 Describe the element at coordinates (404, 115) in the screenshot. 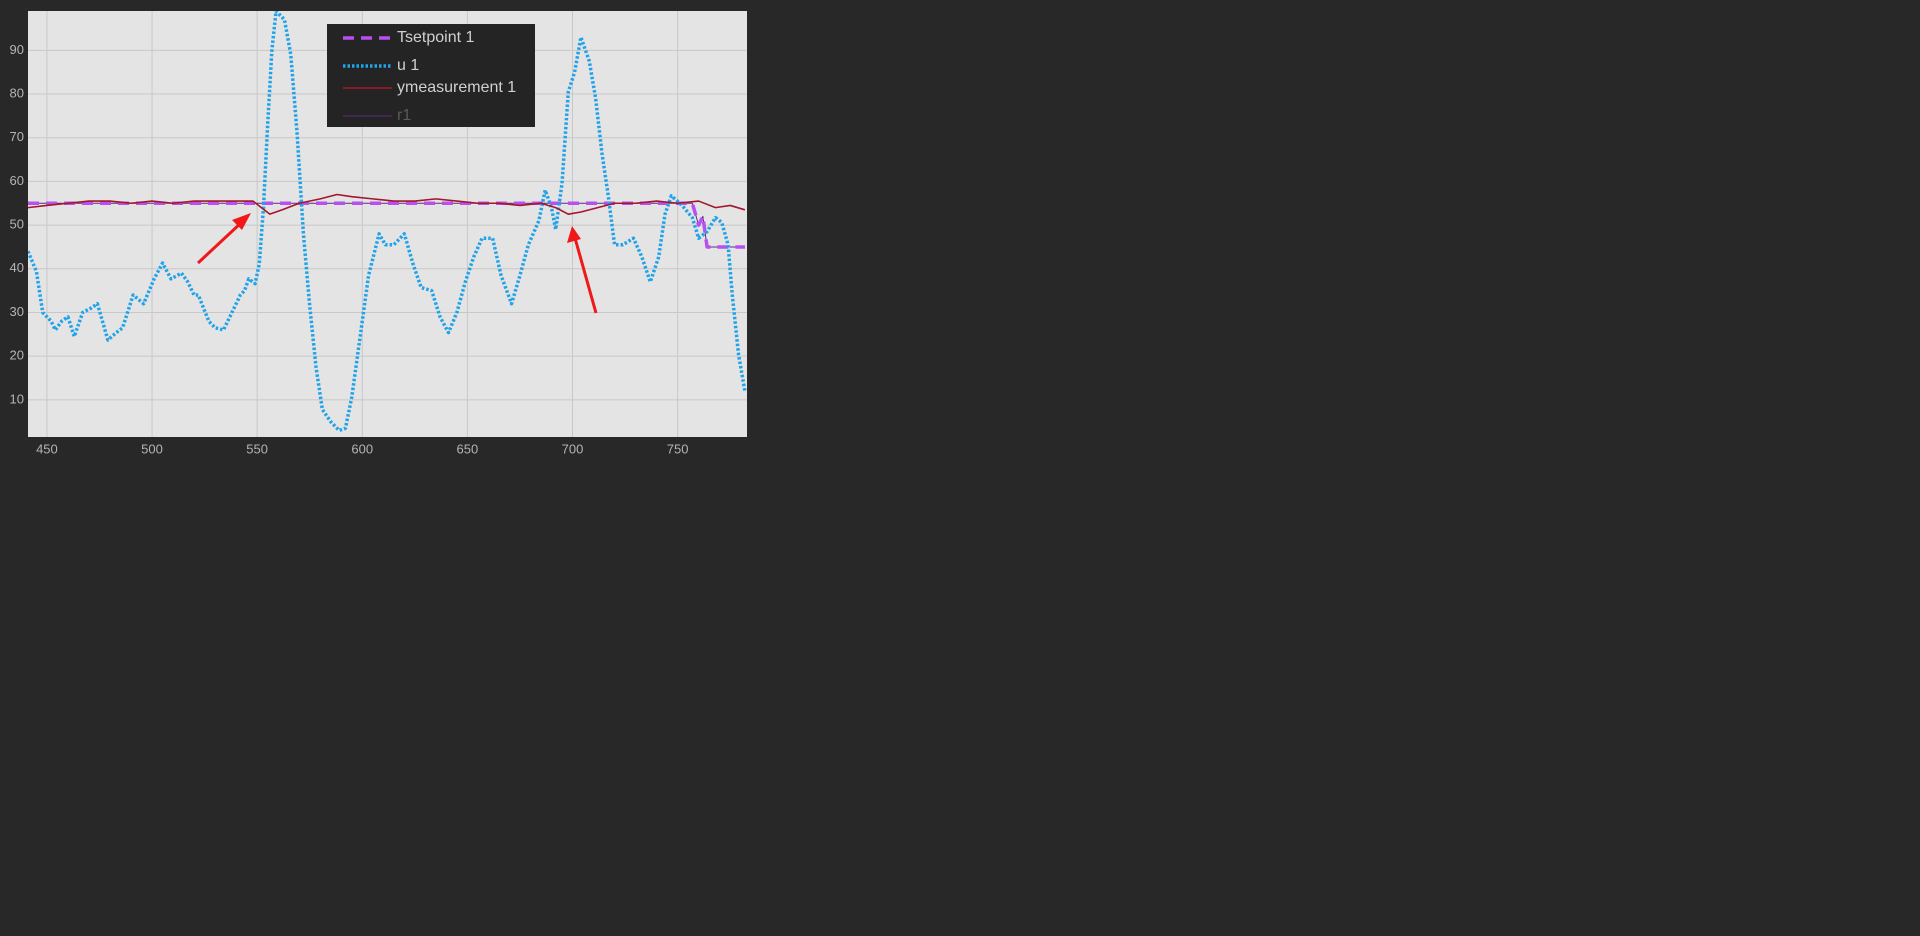

I see `legend-label: r1` at that location.